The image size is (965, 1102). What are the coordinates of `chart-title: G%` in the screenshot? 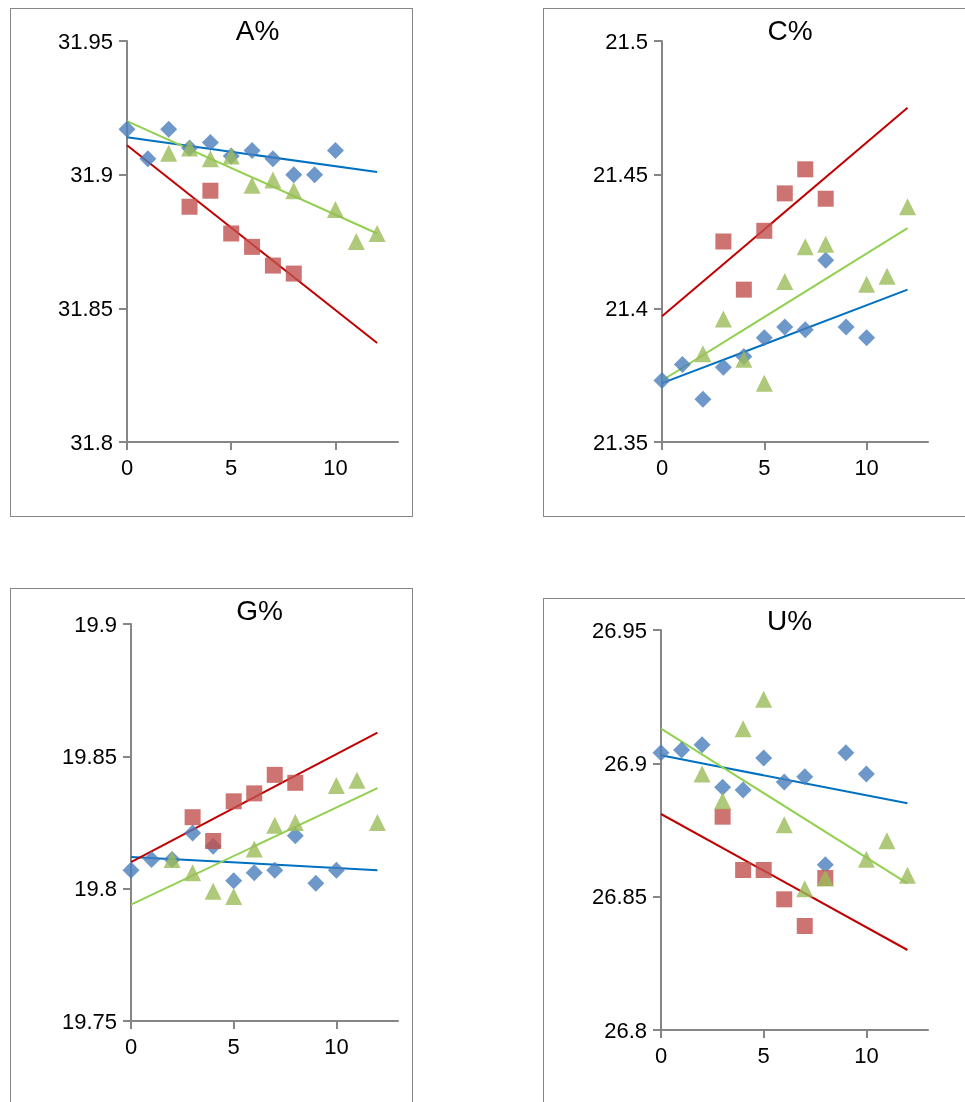 It's located at (259, 610).